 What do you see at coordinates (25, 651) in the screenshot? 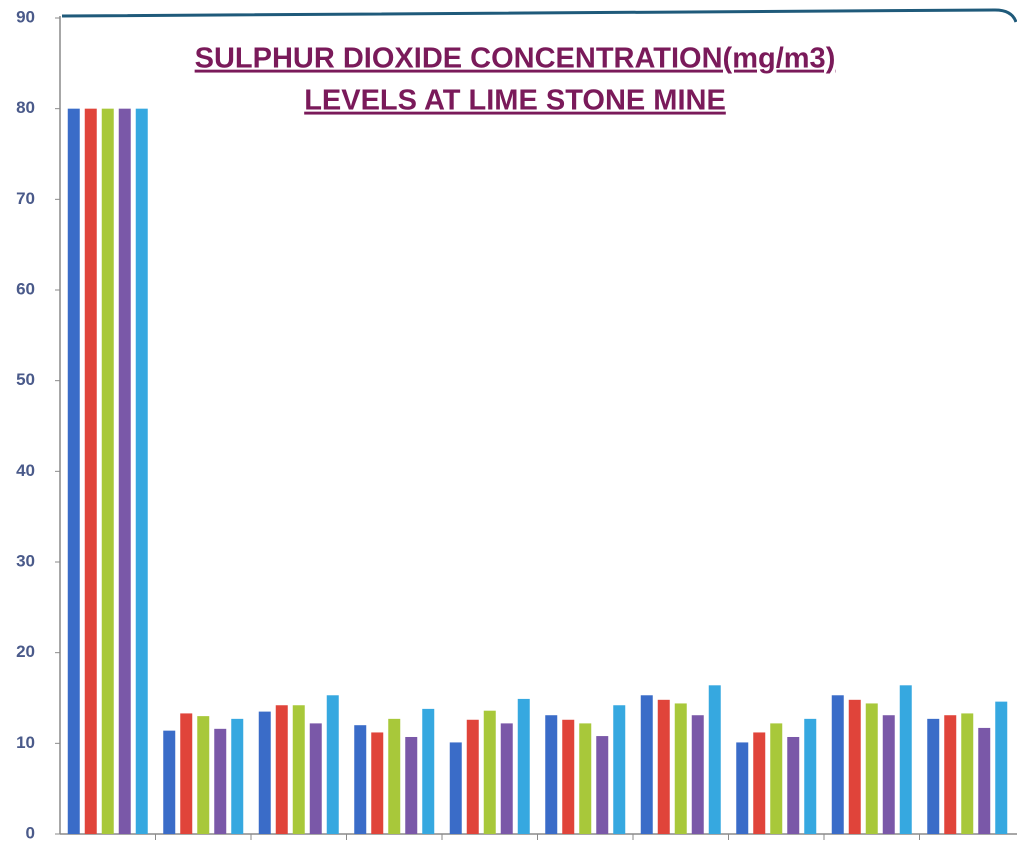
I see `y-tick-label: 20` at bounding box center [25, 651].